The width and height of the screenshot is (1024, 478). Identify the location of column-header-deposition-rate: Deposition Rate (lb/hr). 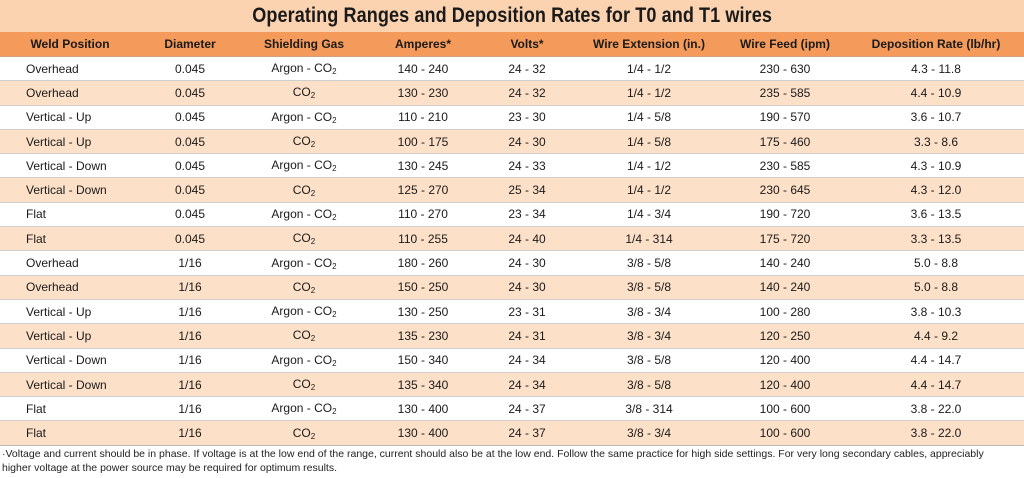
(936, 44).